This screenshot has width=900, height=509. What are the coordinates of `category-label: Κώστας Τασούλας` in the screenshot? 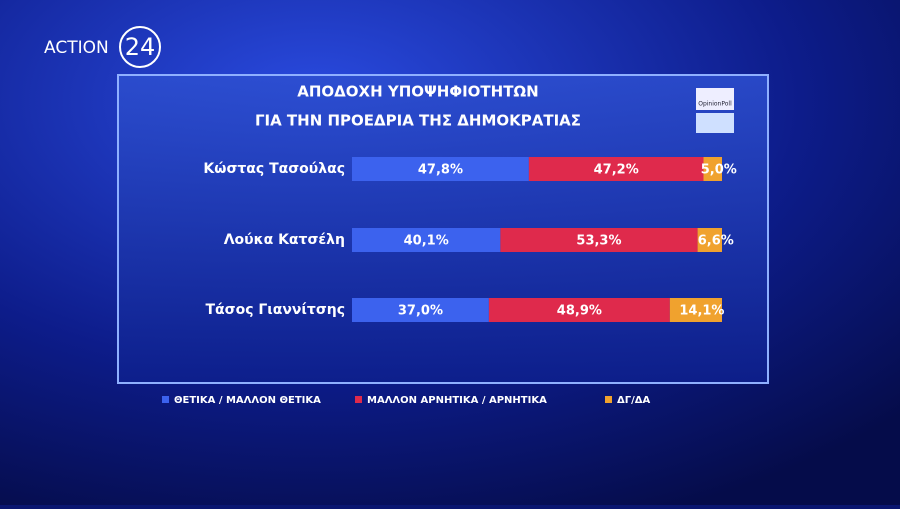 It's located at (274, 169).